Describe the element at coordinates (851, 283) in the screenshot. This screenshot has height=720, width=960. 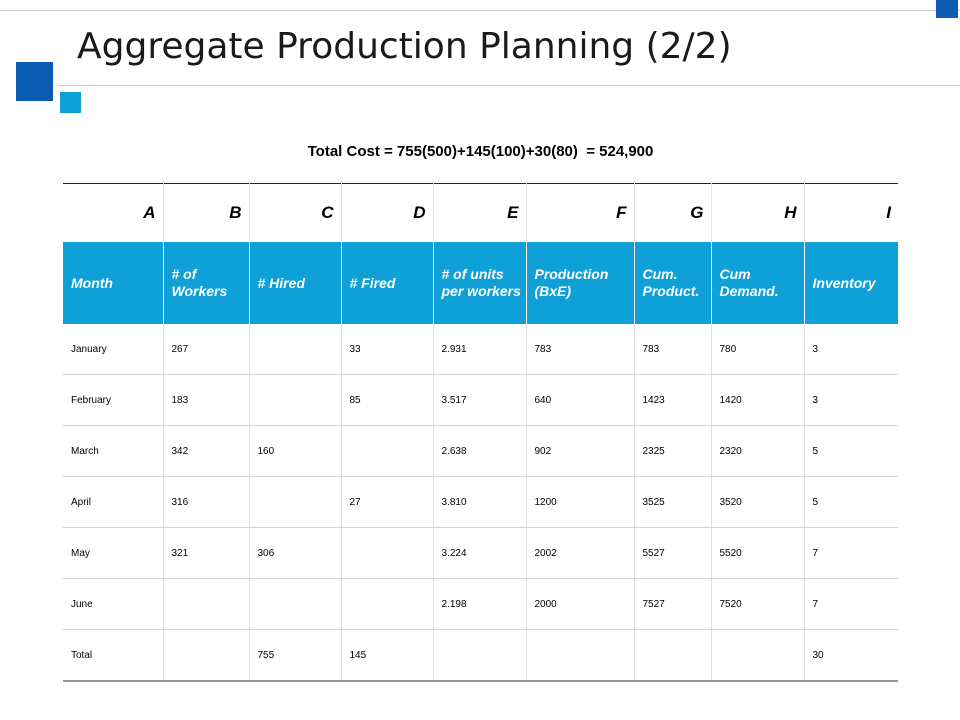
I see `column-header: Inventory` at that location.